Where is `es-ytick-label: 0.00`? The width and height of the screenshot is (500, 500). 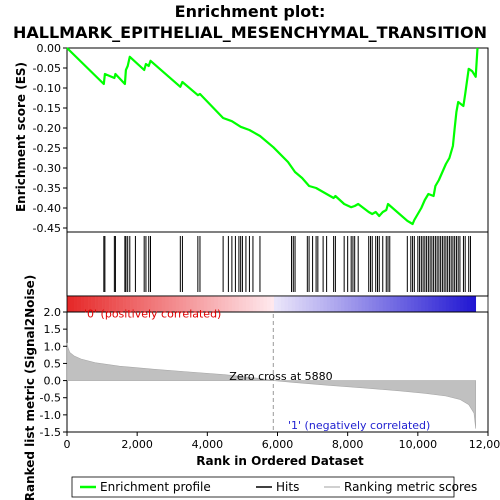
es-ytick-label: 0.00 is located at coordinates (49, 48).